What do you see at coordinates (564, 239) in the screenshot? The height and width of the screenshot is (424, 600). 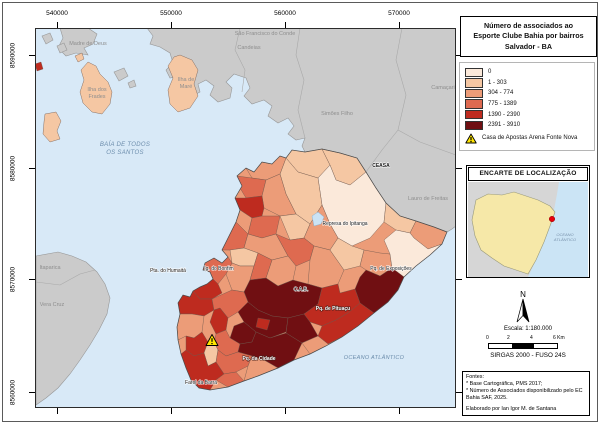 I see `inset-ocean-label: ATLÂNTICO` at bounding box center [564, 239].